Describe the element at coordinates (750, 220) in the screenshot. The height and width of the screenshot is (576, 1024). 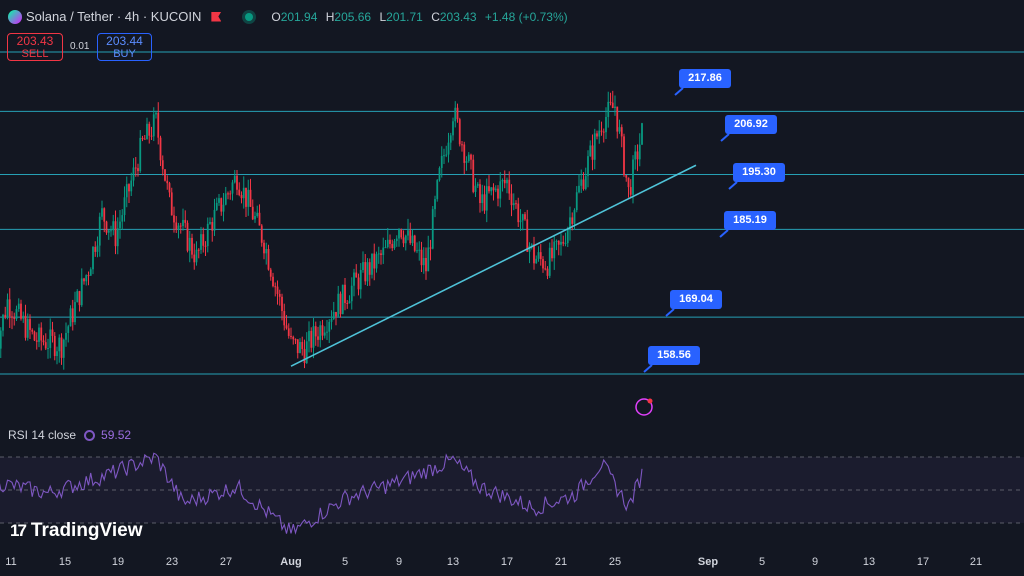
I see `level-label: 185.19` at that location.